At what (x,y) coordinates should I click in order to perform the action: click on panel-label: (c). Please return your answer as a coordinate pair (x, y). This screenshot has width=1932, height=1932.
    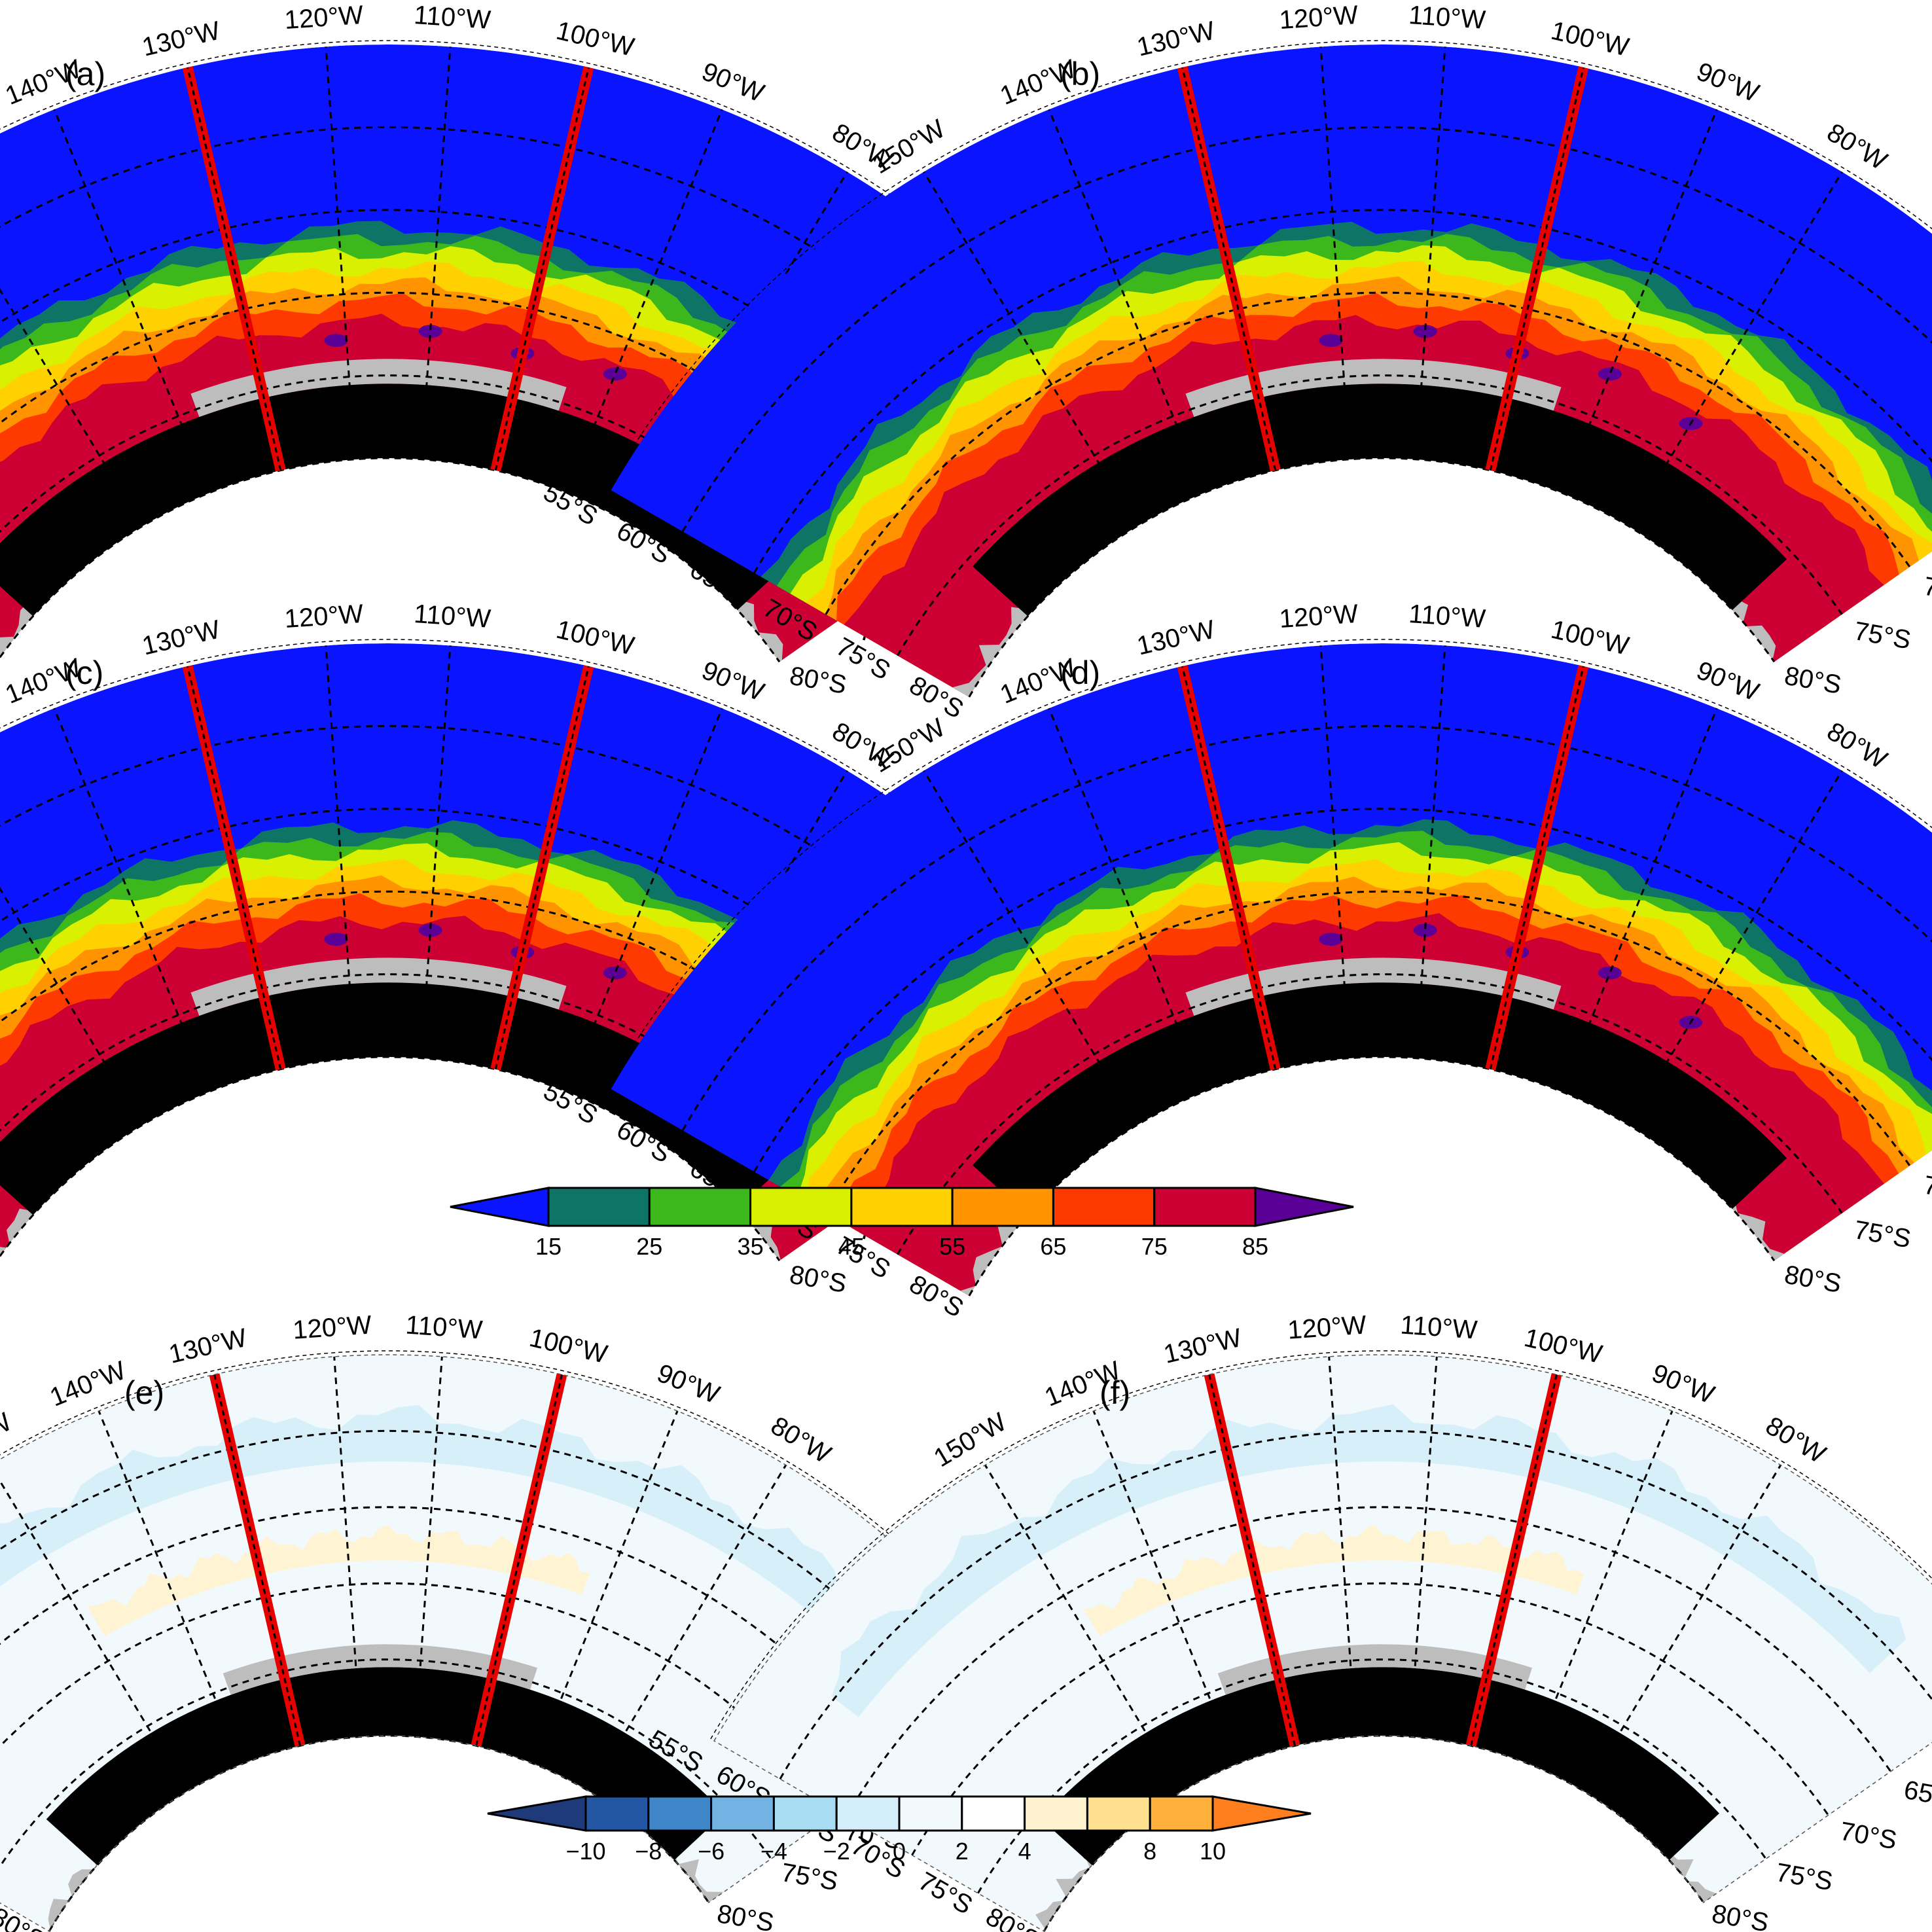
    Looking at the image, I should click on (84, 672).